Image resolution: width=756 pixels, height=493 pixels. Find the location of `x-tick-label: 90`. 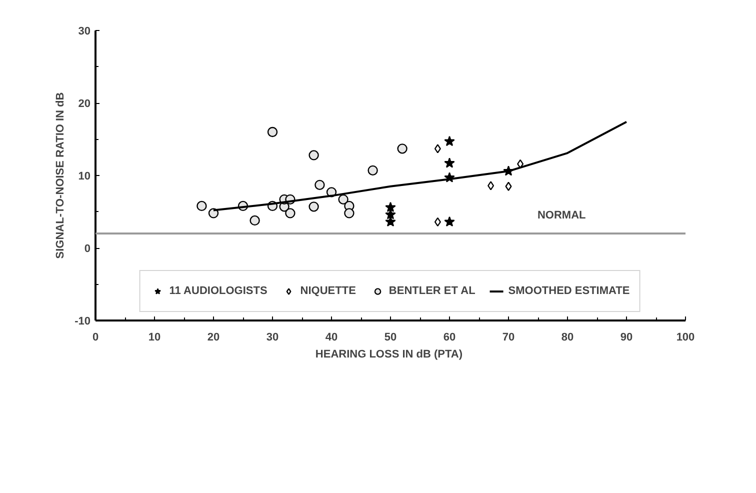

x-tick-label: 90 is located at coordinates (626, 338).